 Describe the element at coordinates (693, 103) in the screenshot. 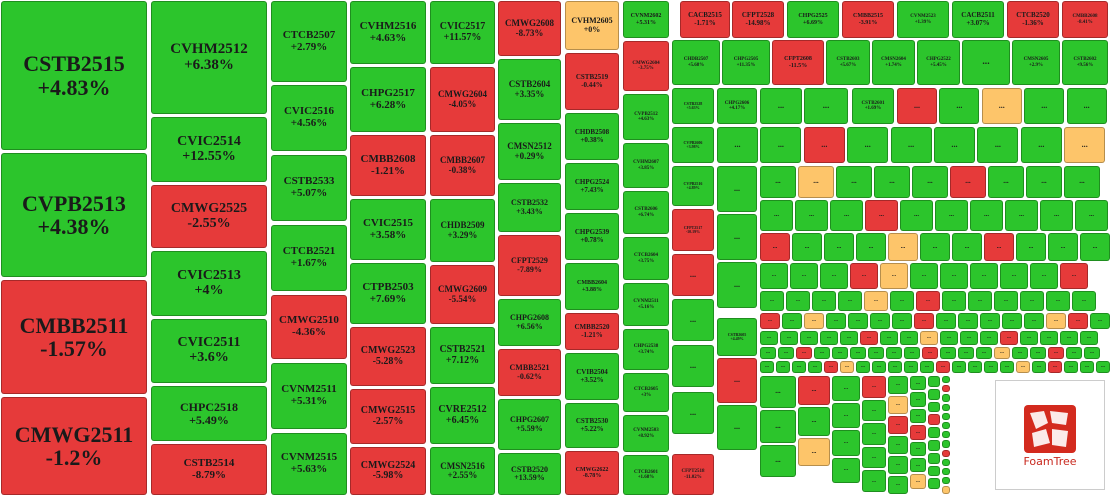

I see `tile-name: CSTB2528` at that location.